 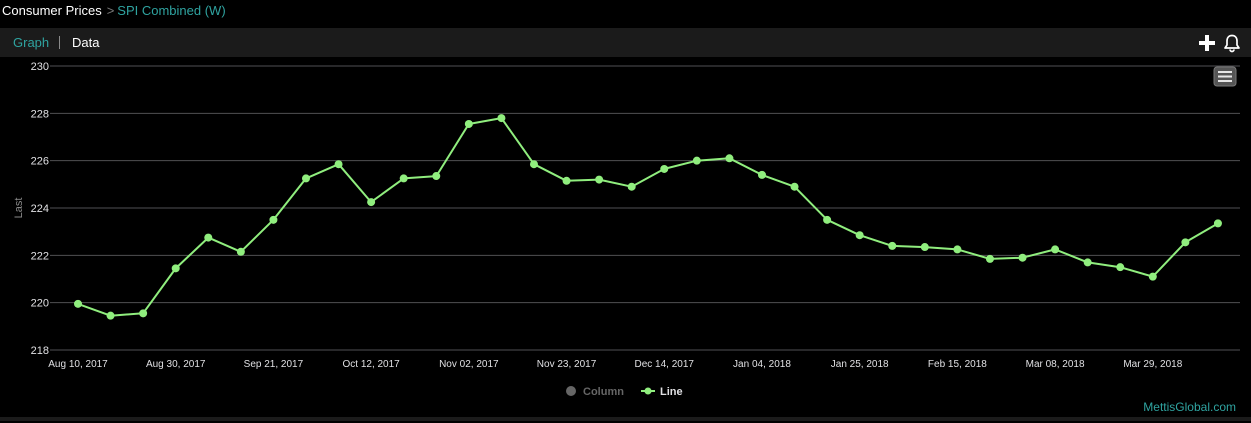 I want to click on view-tab-bar: Graph Data, so click(x=625, y=42).